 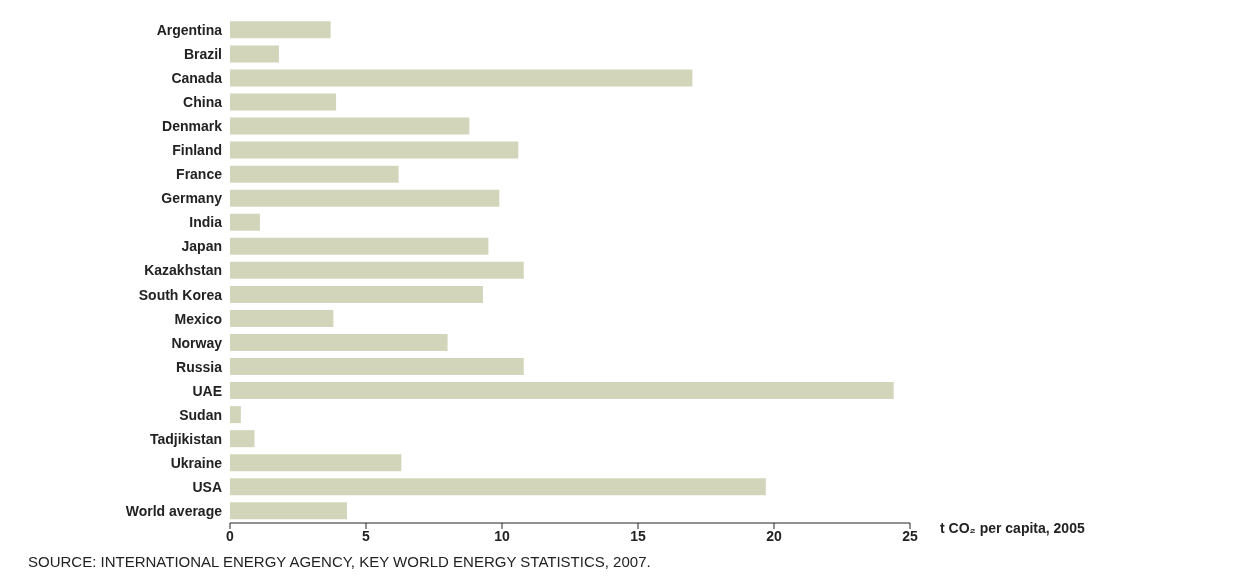 I want to click on x-tick-label: 20, so click(x=774, y=535).